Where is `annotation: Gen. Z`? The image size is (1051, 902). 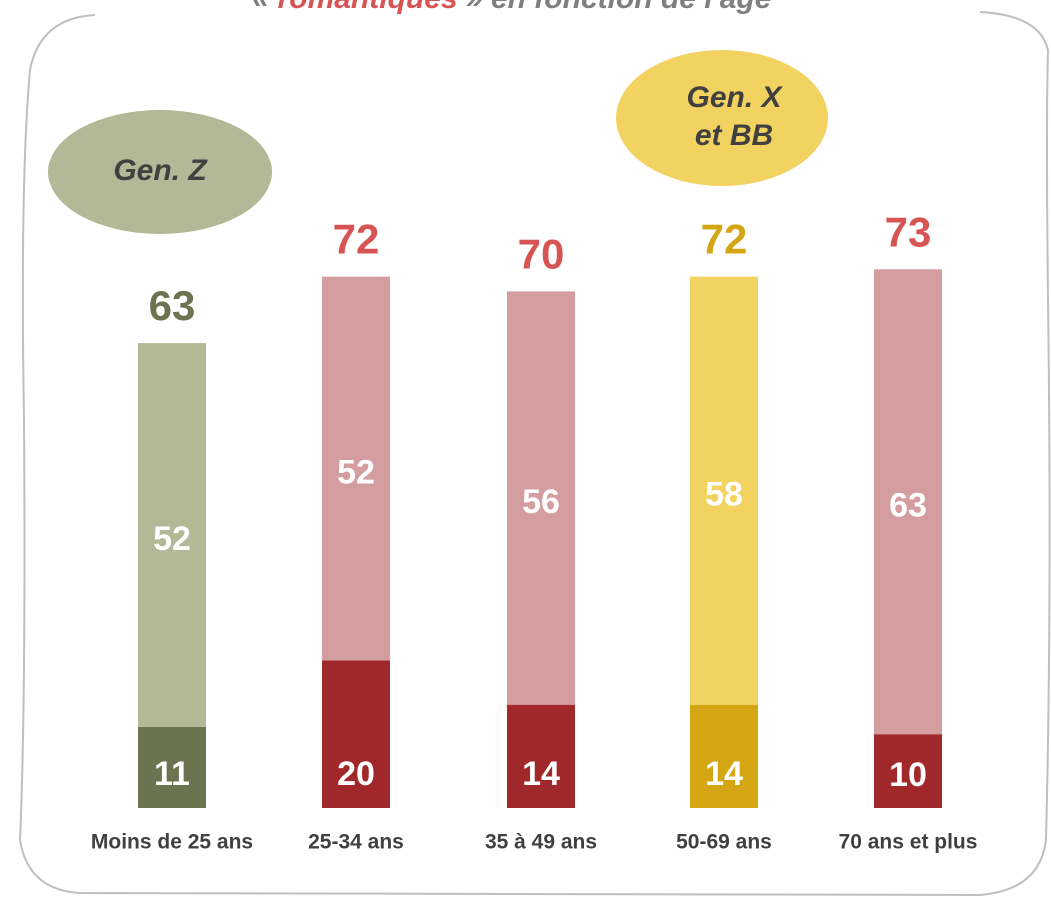
annotation: Gen. Z is located at coordinates (160, 170).